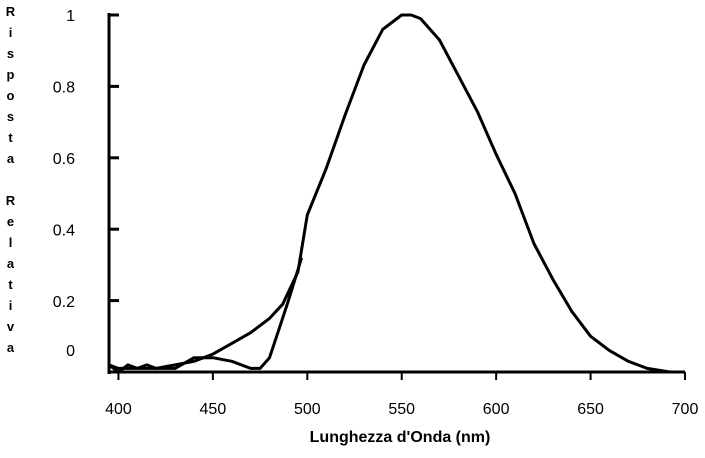 The height and width of the screenshot is (458, 705). I want to click on line, so click(206, 315).